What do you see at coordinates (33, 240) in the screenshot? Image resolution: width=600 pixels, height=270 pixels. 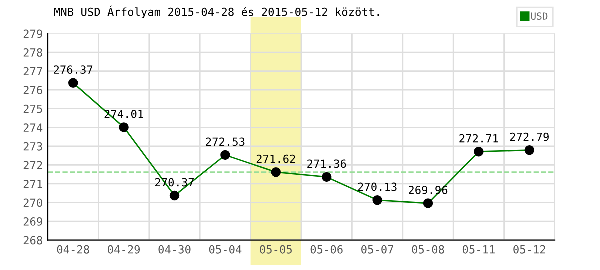 I see `y-tick-label: 268` at bounding box center [33, 240].